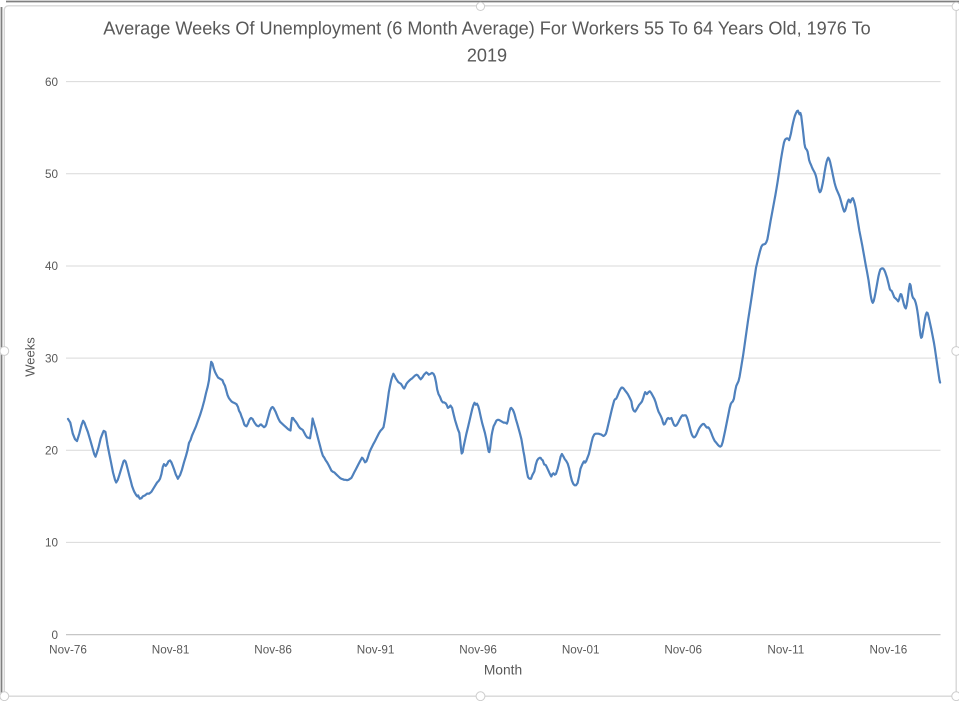 The width and height of the screenshot is (959, 701). Describe the element at coordinates (68, 650) in the screenshot. I see `svg-text: Nov-76` at that location.